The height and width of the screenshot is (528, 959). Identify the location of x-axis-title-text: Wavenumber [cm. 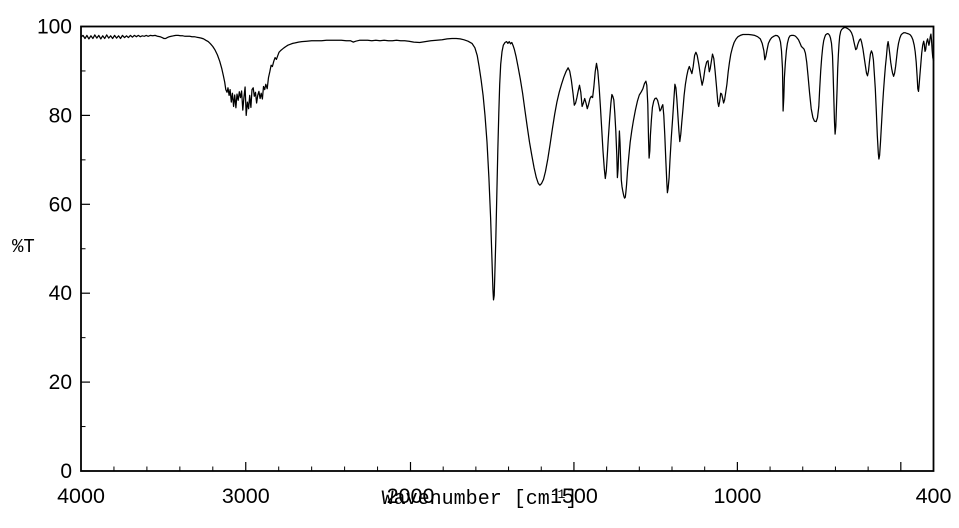
(465, 499).